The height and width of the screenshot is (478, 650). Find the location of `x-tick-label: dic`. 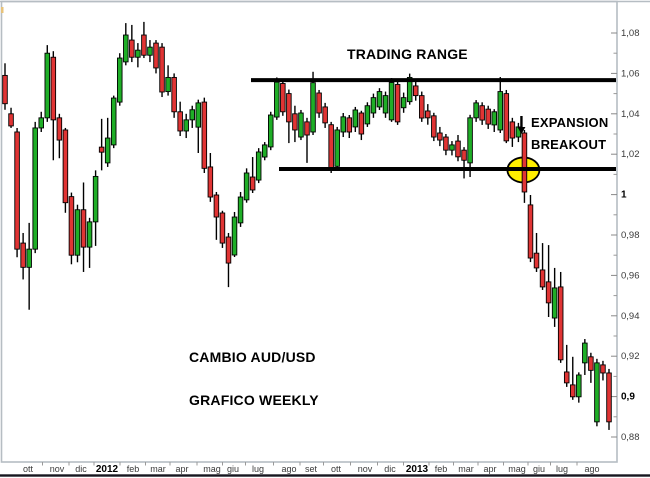

x-tick-label: dic is located at coordinates (81, 469).